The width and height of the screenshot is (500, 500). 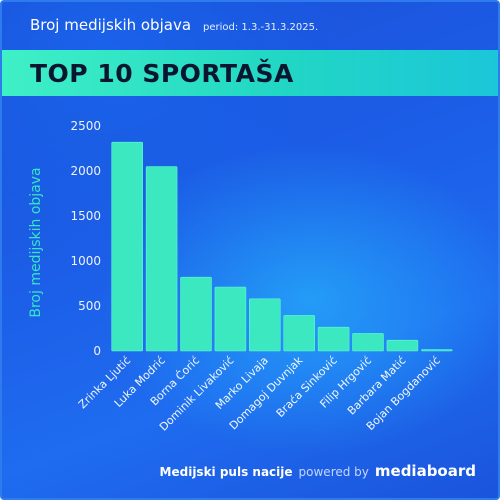 I want to click on footer-tagline: Medijski puls nacije, so click(x=226, y=472).